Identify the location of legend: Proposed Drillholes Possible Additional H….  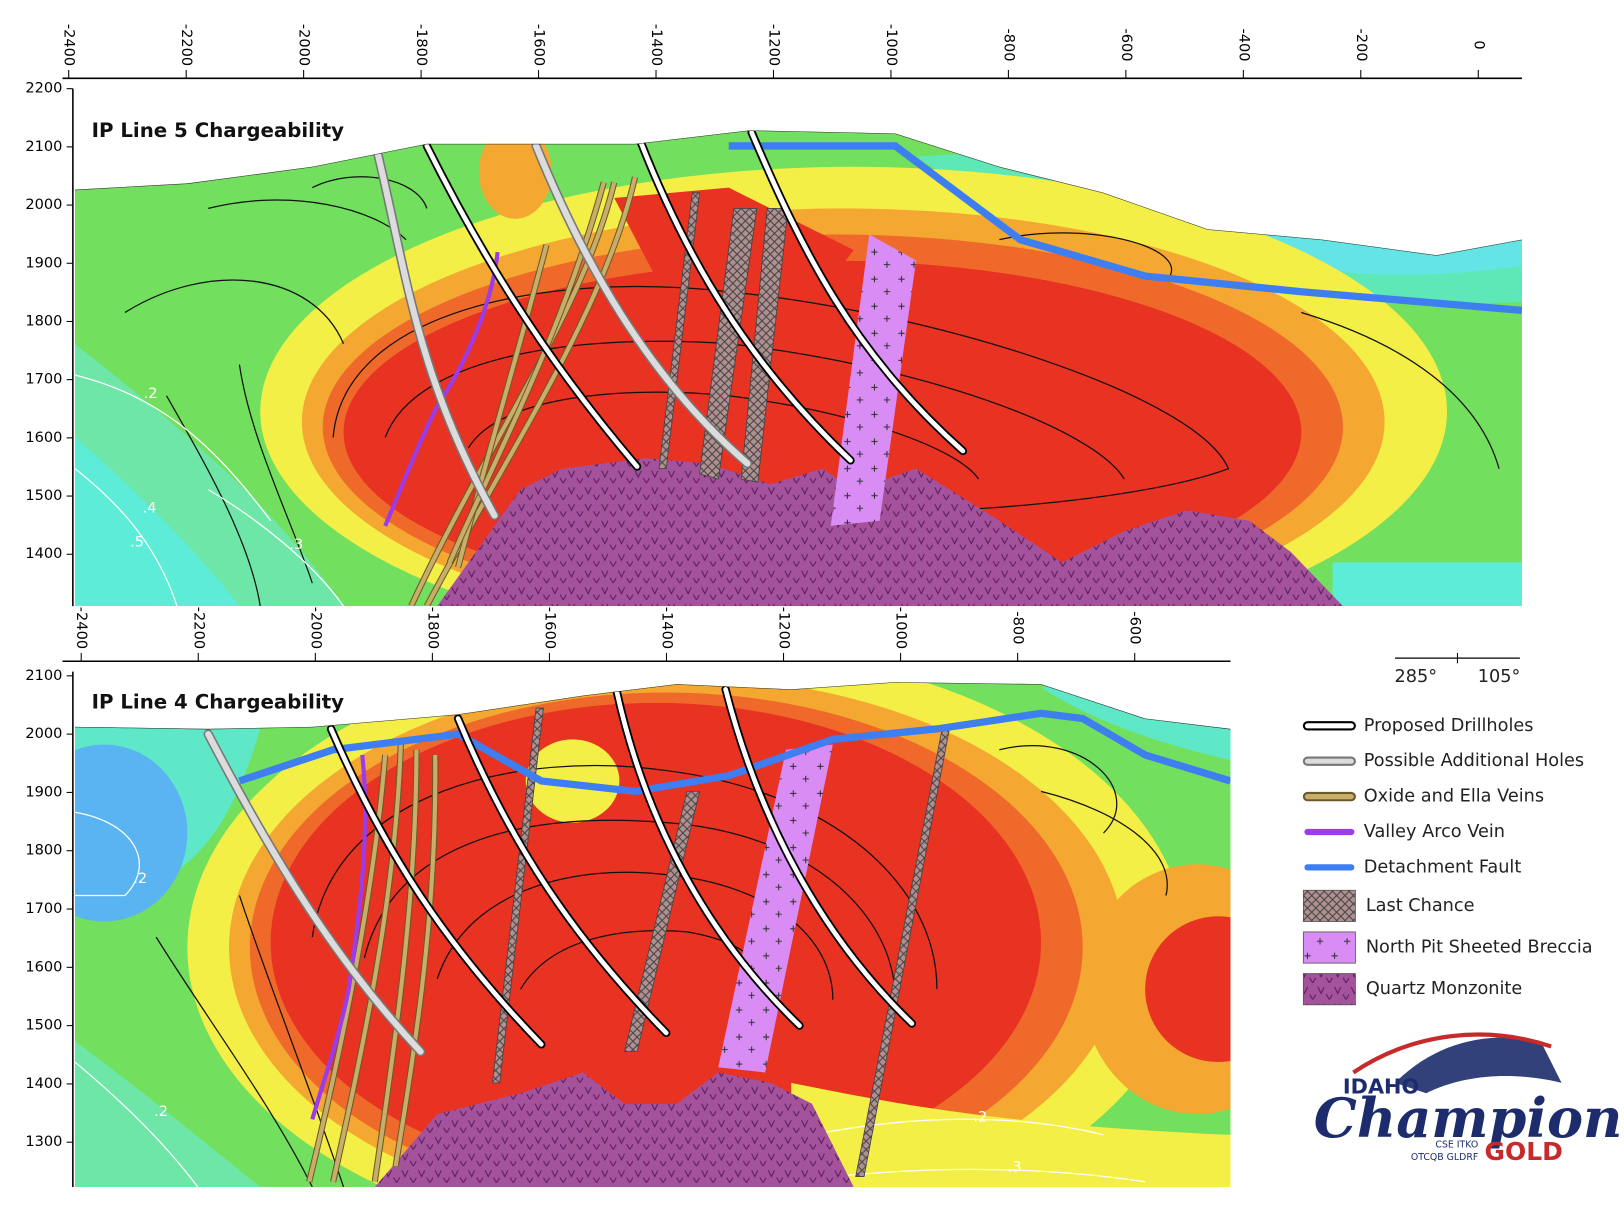
(1447, 861).